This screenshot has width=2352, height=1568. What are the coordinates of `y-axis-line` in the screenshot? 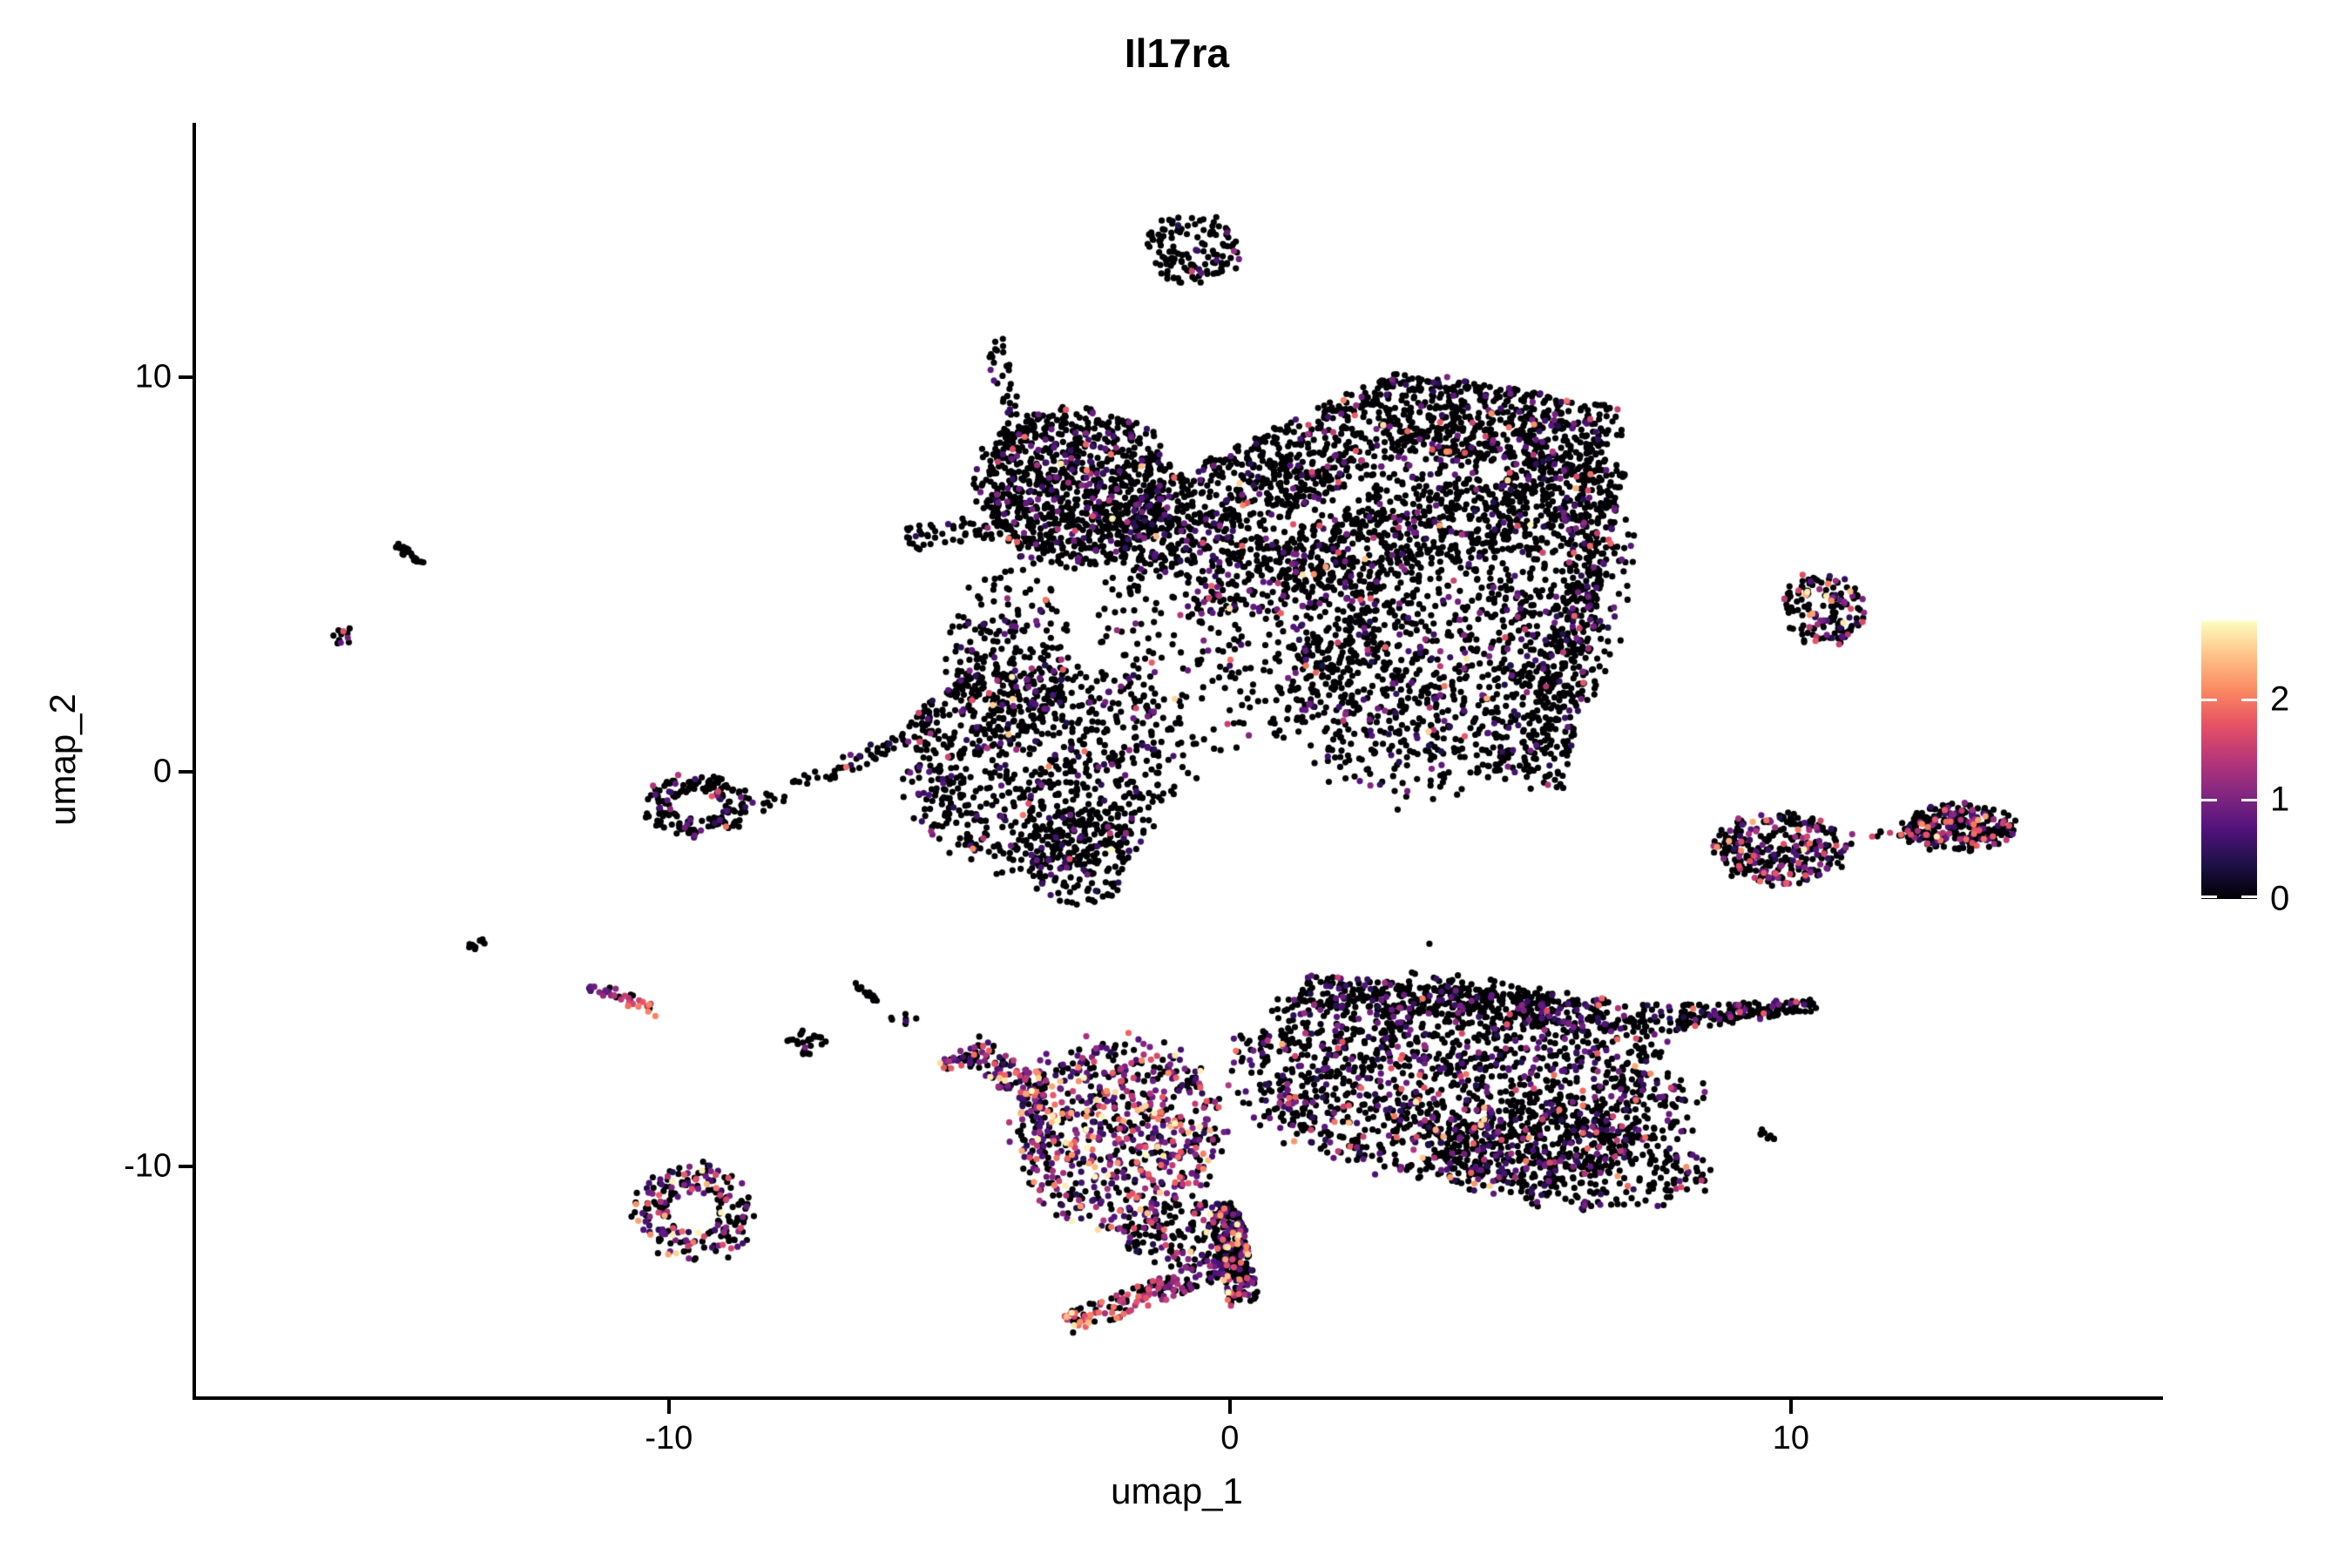 It's located at (194, 761).